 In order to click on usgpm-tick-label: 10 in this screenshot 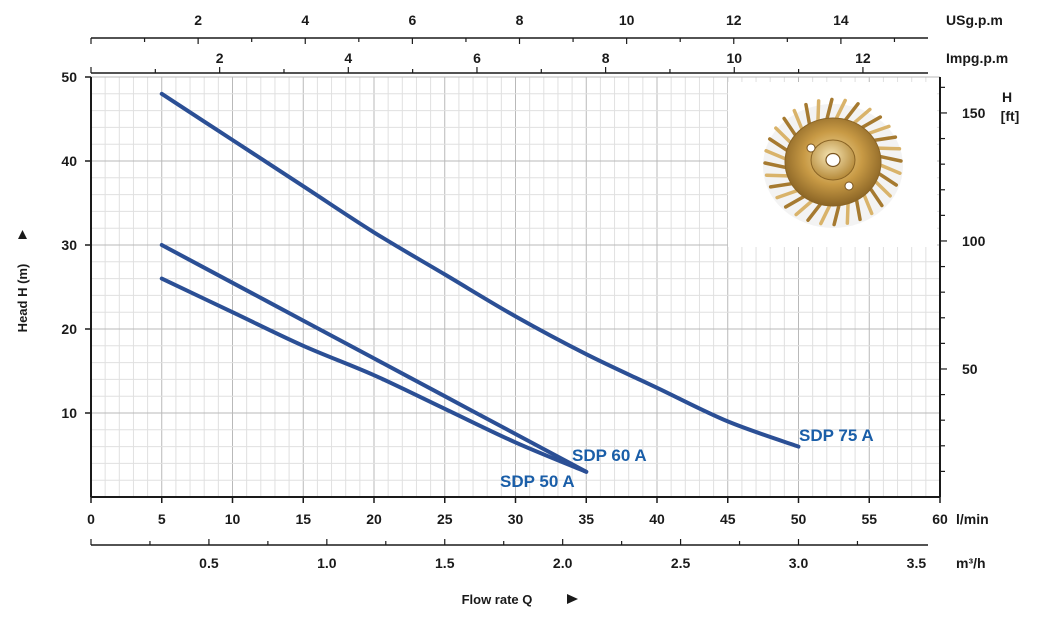, I will do `click(627, 20)`.